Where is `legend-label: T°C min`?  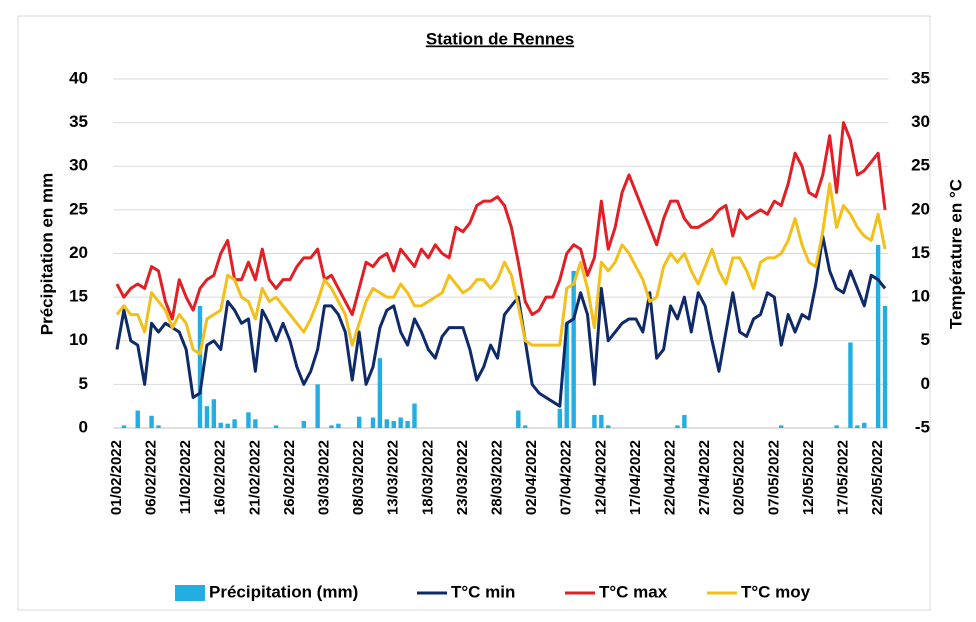 legend-label: T°C min is located at coordinates (483, 591).